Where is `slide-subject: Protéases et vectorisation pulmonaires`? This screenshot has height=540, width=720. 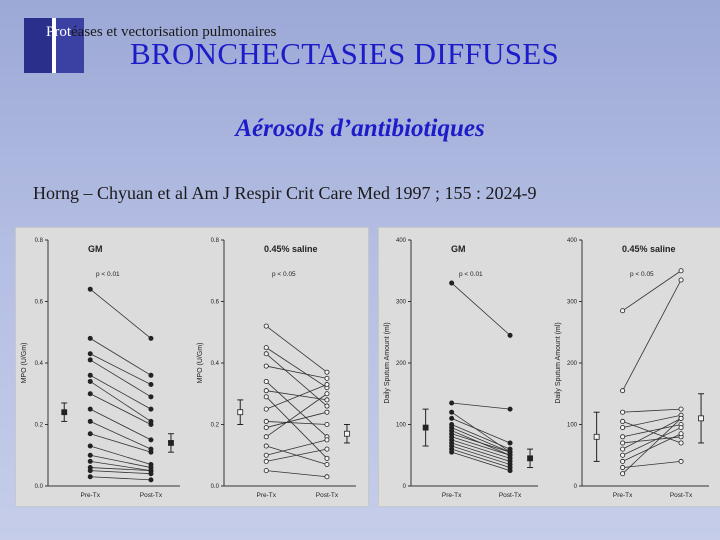
slide-subject: Protéases et vectorisation pulmonaires is located at coordinates (161, 32).